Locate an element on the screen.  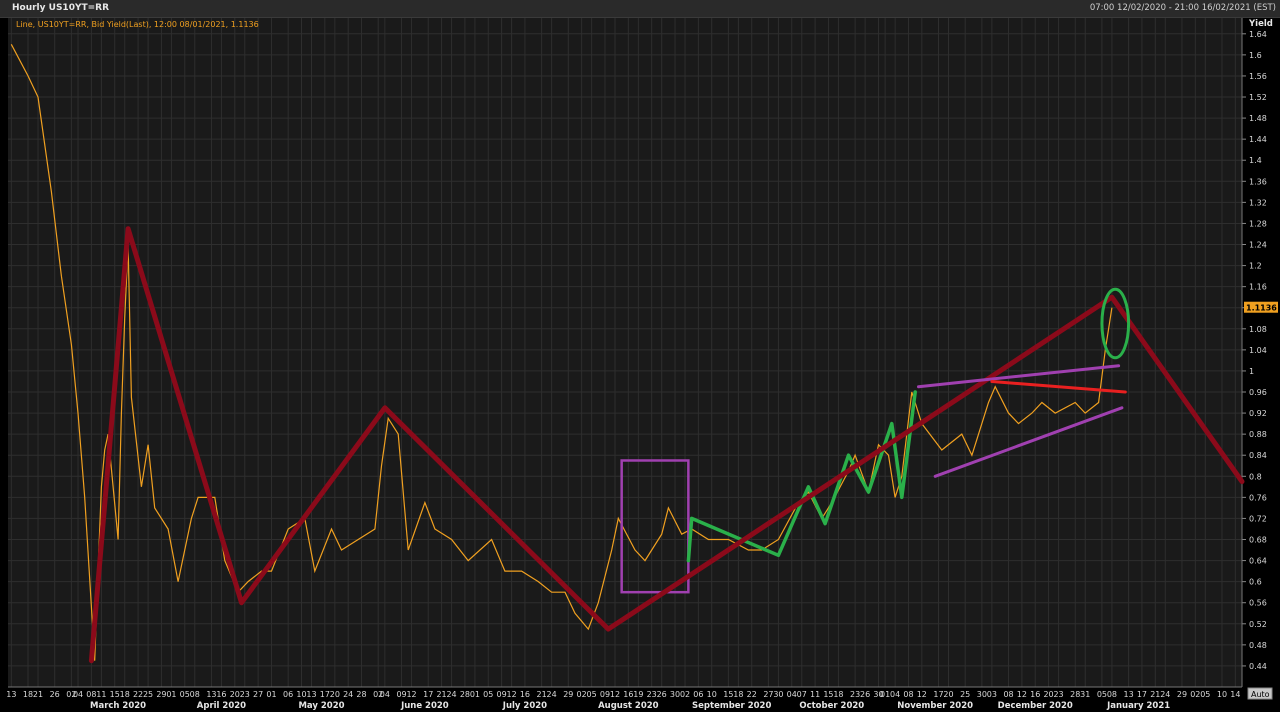
auto-scale-button is located at coordinates (1260, 693).